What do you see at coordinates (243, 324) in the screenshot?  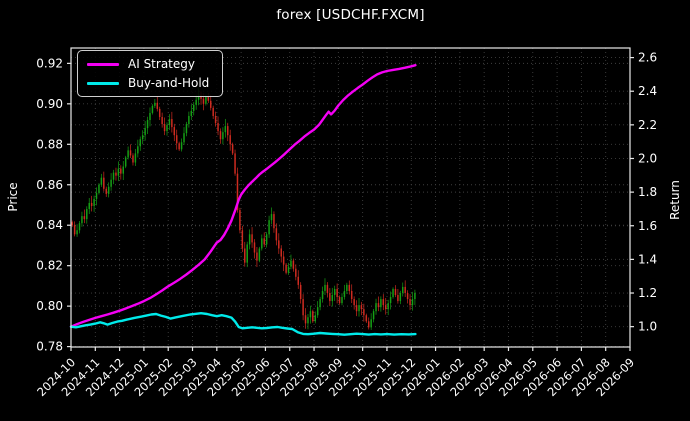 I see `buy-and-hold-line` at bounding box center [243, 324].